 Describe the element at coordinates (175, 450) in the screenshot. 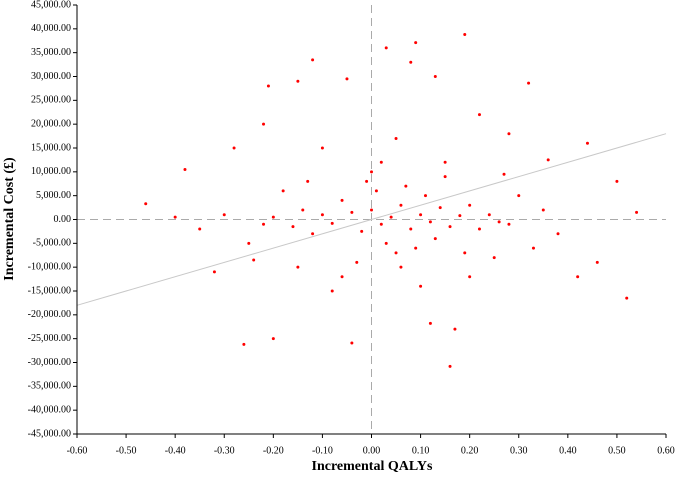

I see `x-tick-label: -0.40` at that location.